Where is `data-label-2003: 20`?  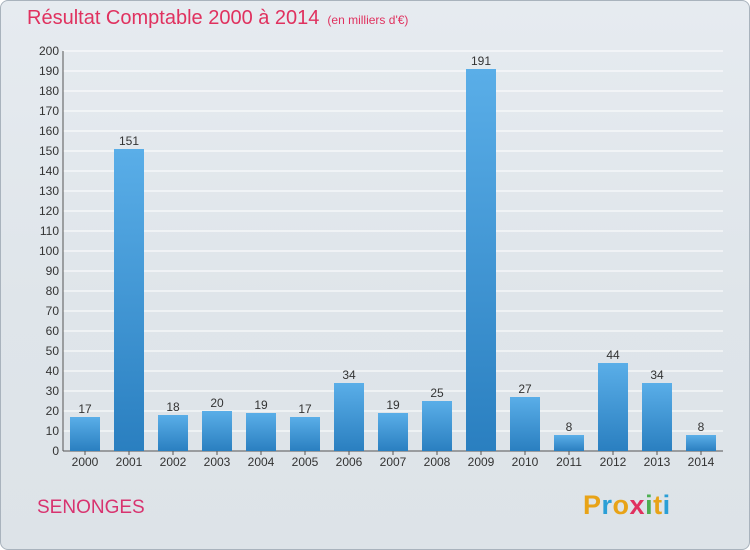
data-label-2003: 20 is located at coordinates (217, 403).